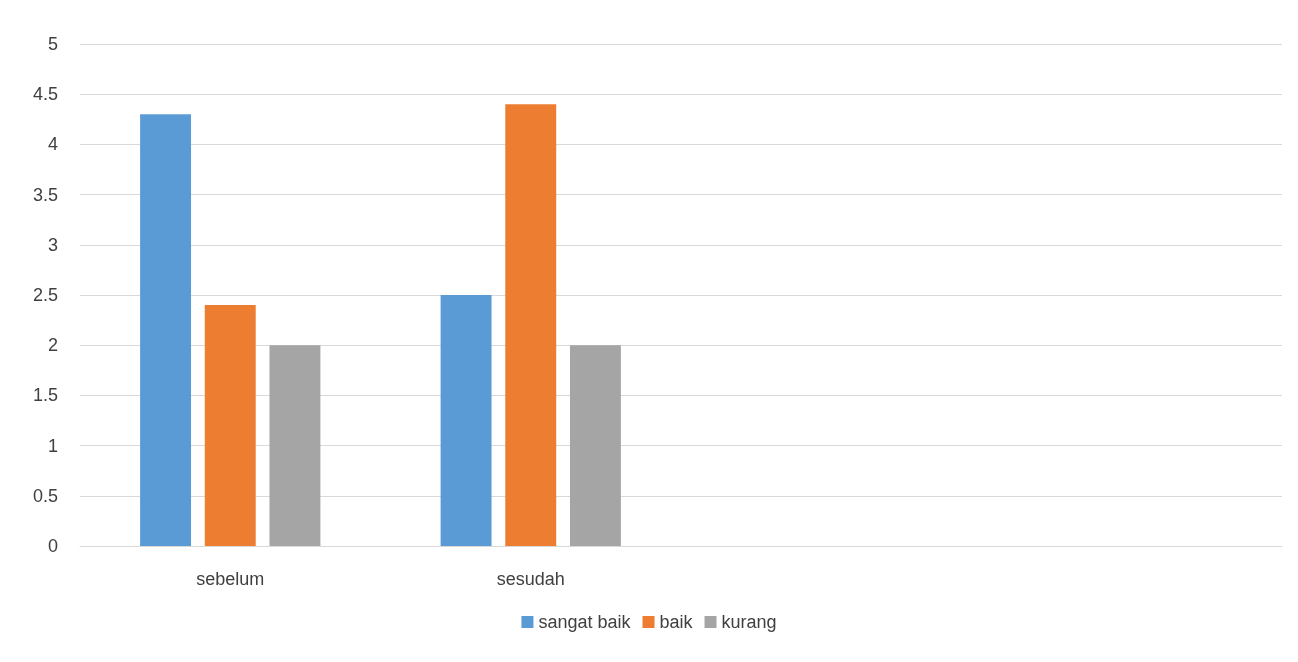 This screenshot has height=662, width=1298. Describe the element at coordinates (52, 445) in the screenshot. I see `y-tick-label: 1` at that location.